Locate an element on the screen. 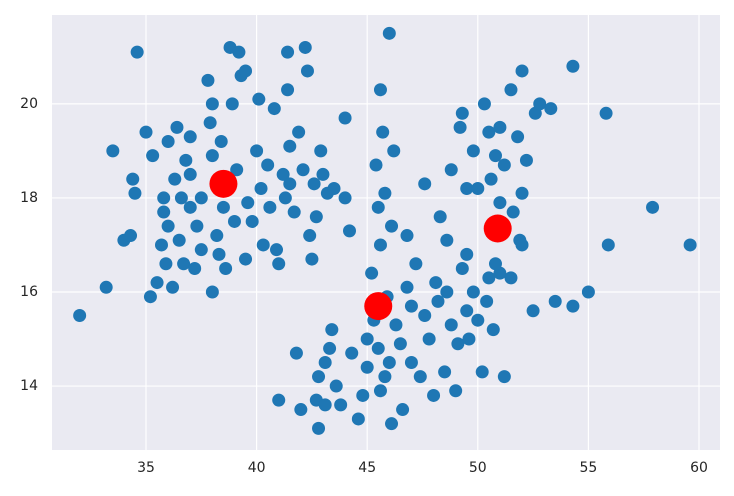 The height and width of the screenshot is (496, 734). x-tick-label: 50 is located at coordinates (478, 468).